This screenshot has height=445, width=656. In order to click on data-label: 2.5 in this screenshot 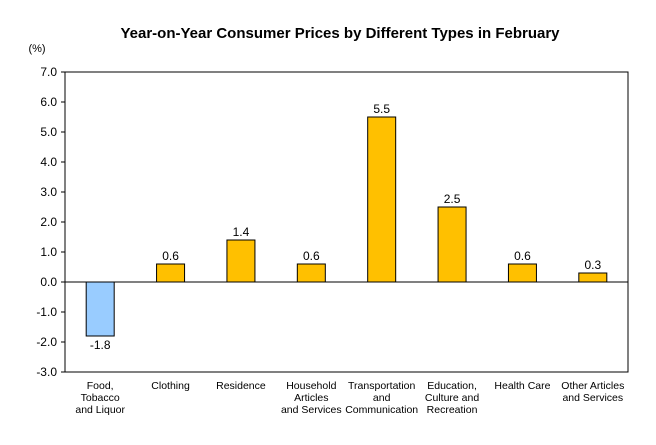, I will do `click(452, 199)`.